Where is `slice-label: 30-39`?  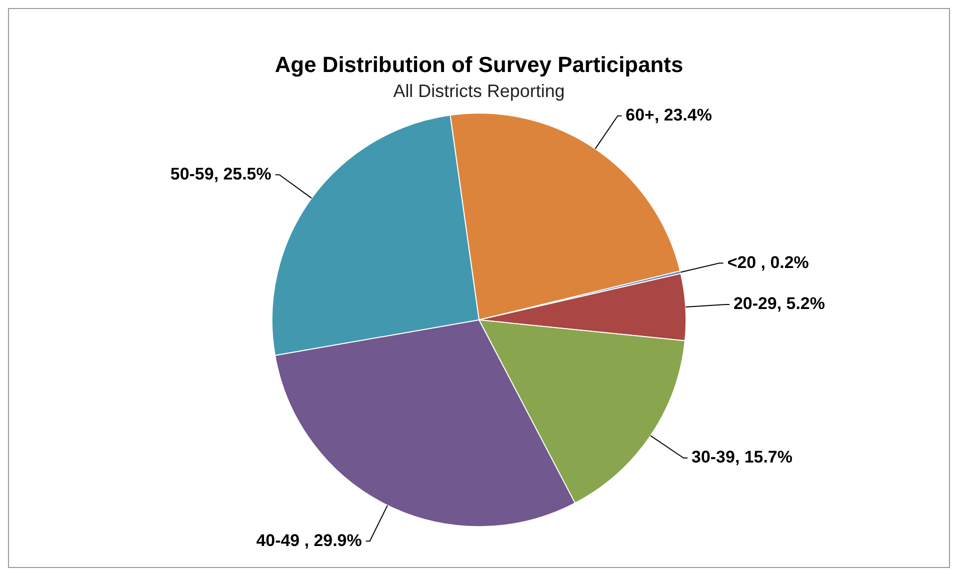 slice-label: 30-39 is located at coordinates (713, 457).